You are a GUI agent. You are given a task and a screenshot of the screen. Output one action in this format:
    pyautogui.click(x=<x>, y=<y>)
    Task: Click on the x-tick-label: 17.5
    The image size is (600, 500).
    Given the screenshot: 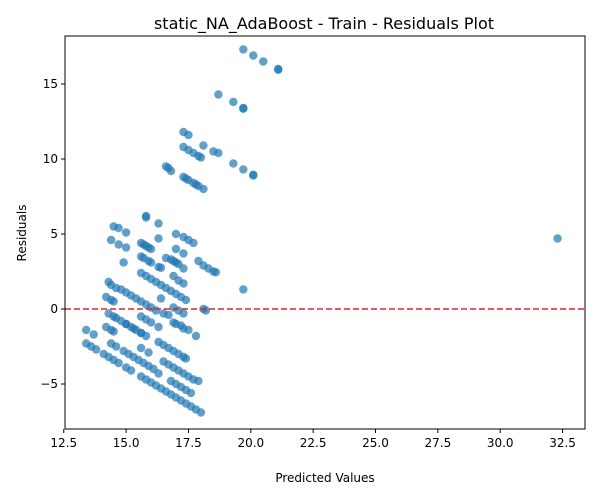 What is the action you would take?
    pyautogui.click(x=188, y=443)
    